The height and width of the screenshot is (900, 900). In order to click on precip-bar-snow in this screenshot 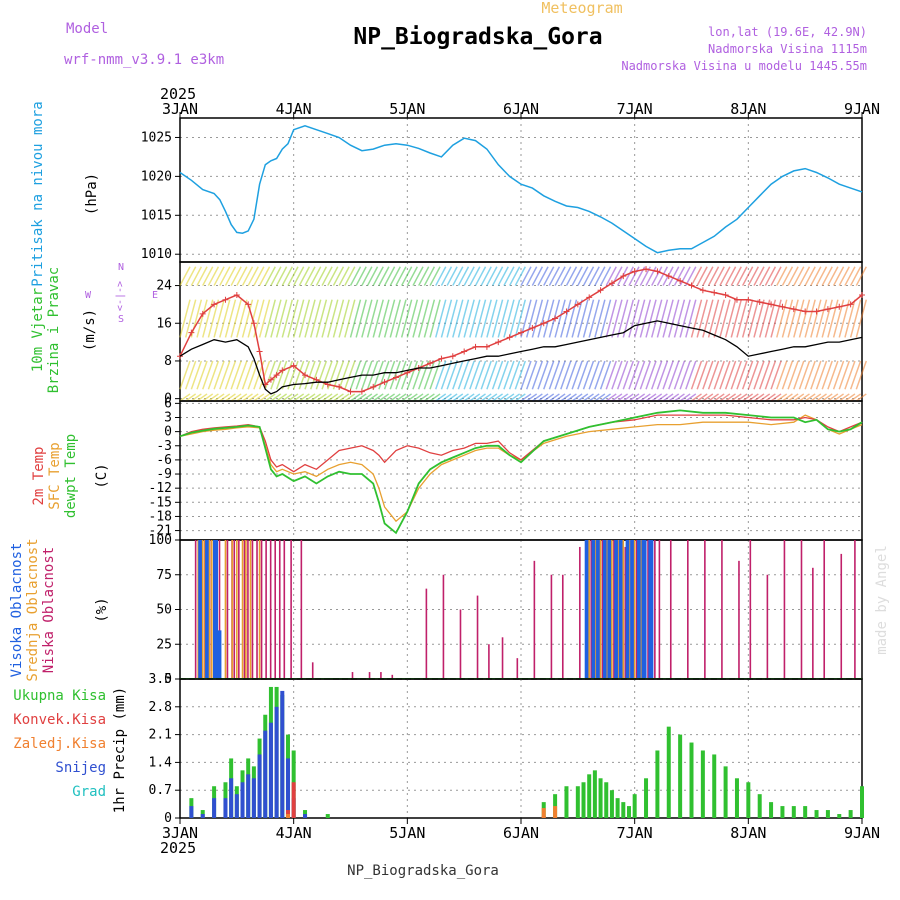, I will do `click(225, 808)`.